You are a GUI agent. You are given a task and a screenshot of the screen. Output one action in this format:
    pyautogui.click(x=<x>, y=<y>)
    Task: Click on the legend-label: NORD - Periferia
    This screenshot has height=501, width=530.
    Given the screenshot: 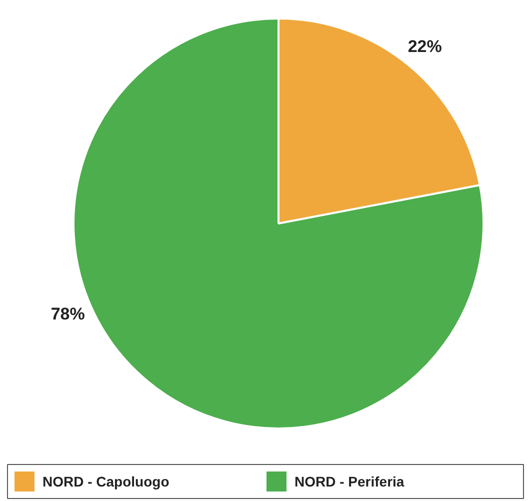 What is the action you would take?
    pyautogui.click(x=349, y=482)
    